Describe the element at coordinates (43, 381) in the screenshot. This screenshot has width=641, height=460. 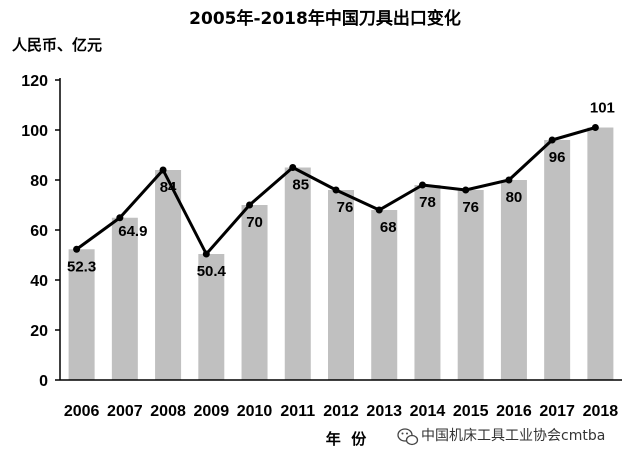
I see `y-tick-label: 0` at that location.